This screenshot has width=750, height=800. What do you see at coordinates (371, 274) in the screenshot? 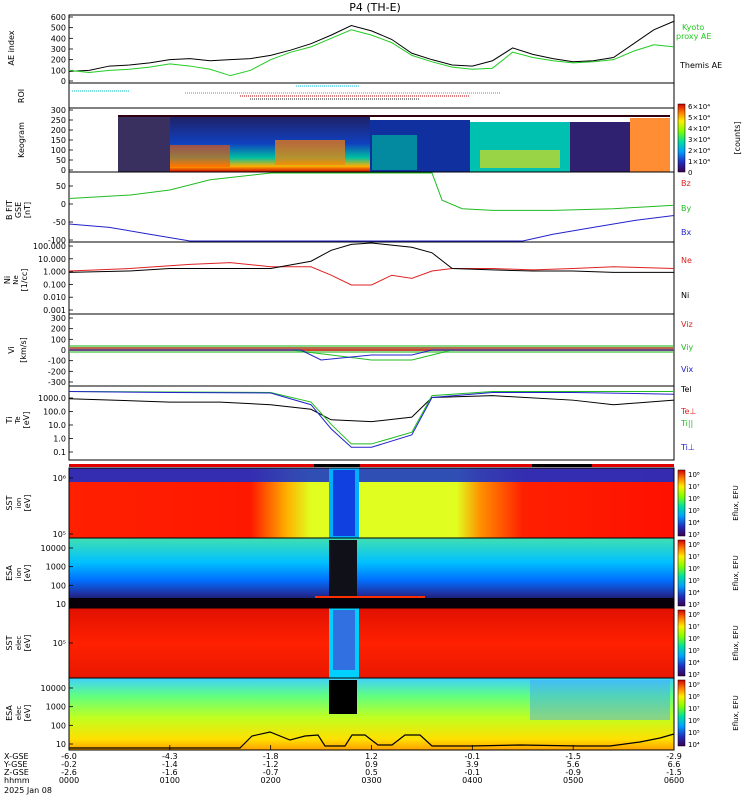
I see `density-line` at bounding box center [371, 274].